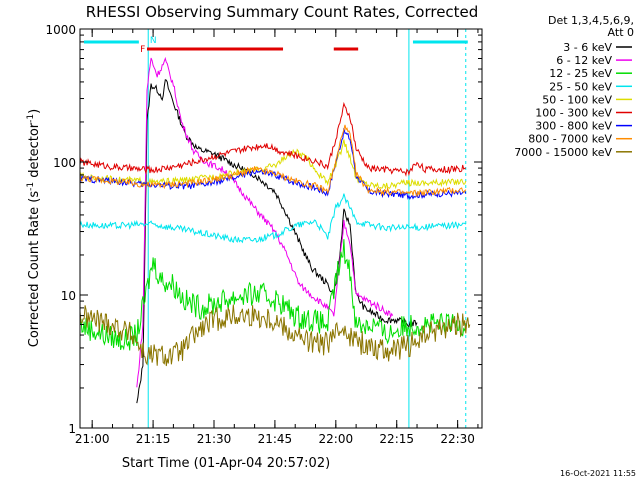 The height and width of the screenshot is (480, 640). Describe the element at coordinates (580, 73) in the screenshot. I see `legend-label: 12 - 25 keV` at that location.